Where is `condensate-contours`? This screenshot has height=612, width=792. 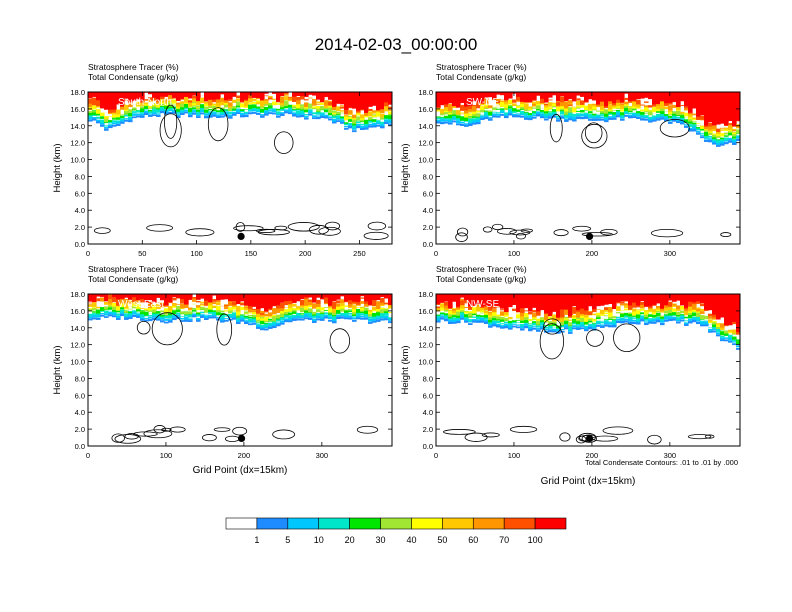 condensate-contours is located at coordinates (593, 177).